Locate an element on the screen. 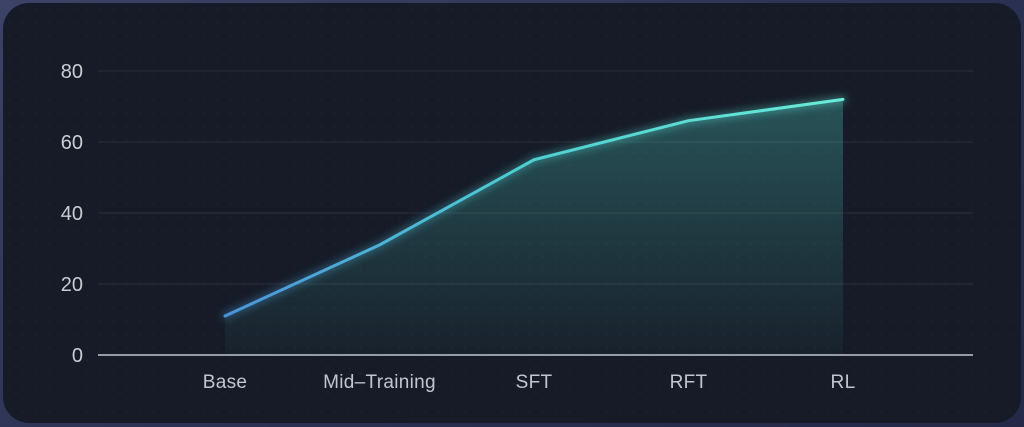 The image size is (1024, 427). y-tick-label: 60 is located at coordinates (72, 143).